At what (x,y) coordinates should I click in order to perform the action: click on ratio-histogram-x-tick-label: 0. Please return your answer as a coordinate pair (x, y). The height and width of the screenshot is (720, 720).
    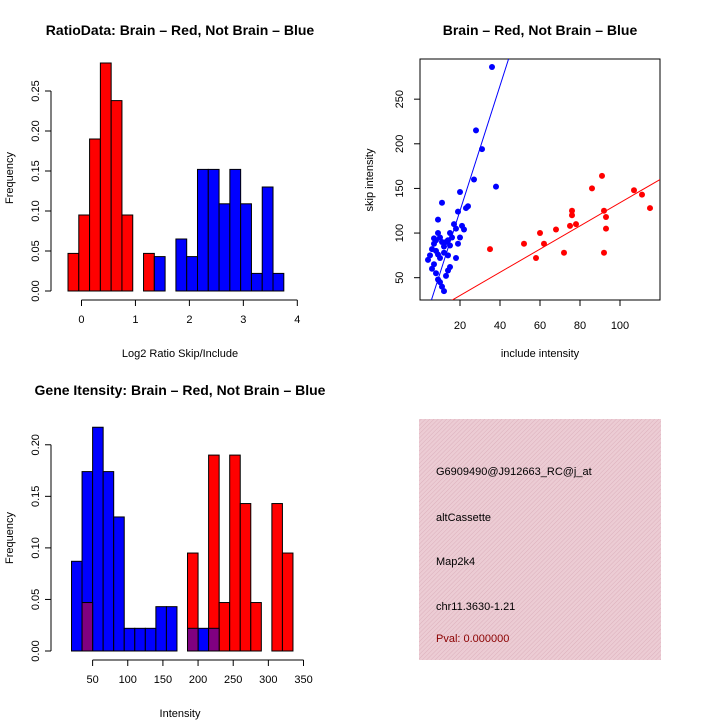
    Looking at the image, I should click on (81, 320).